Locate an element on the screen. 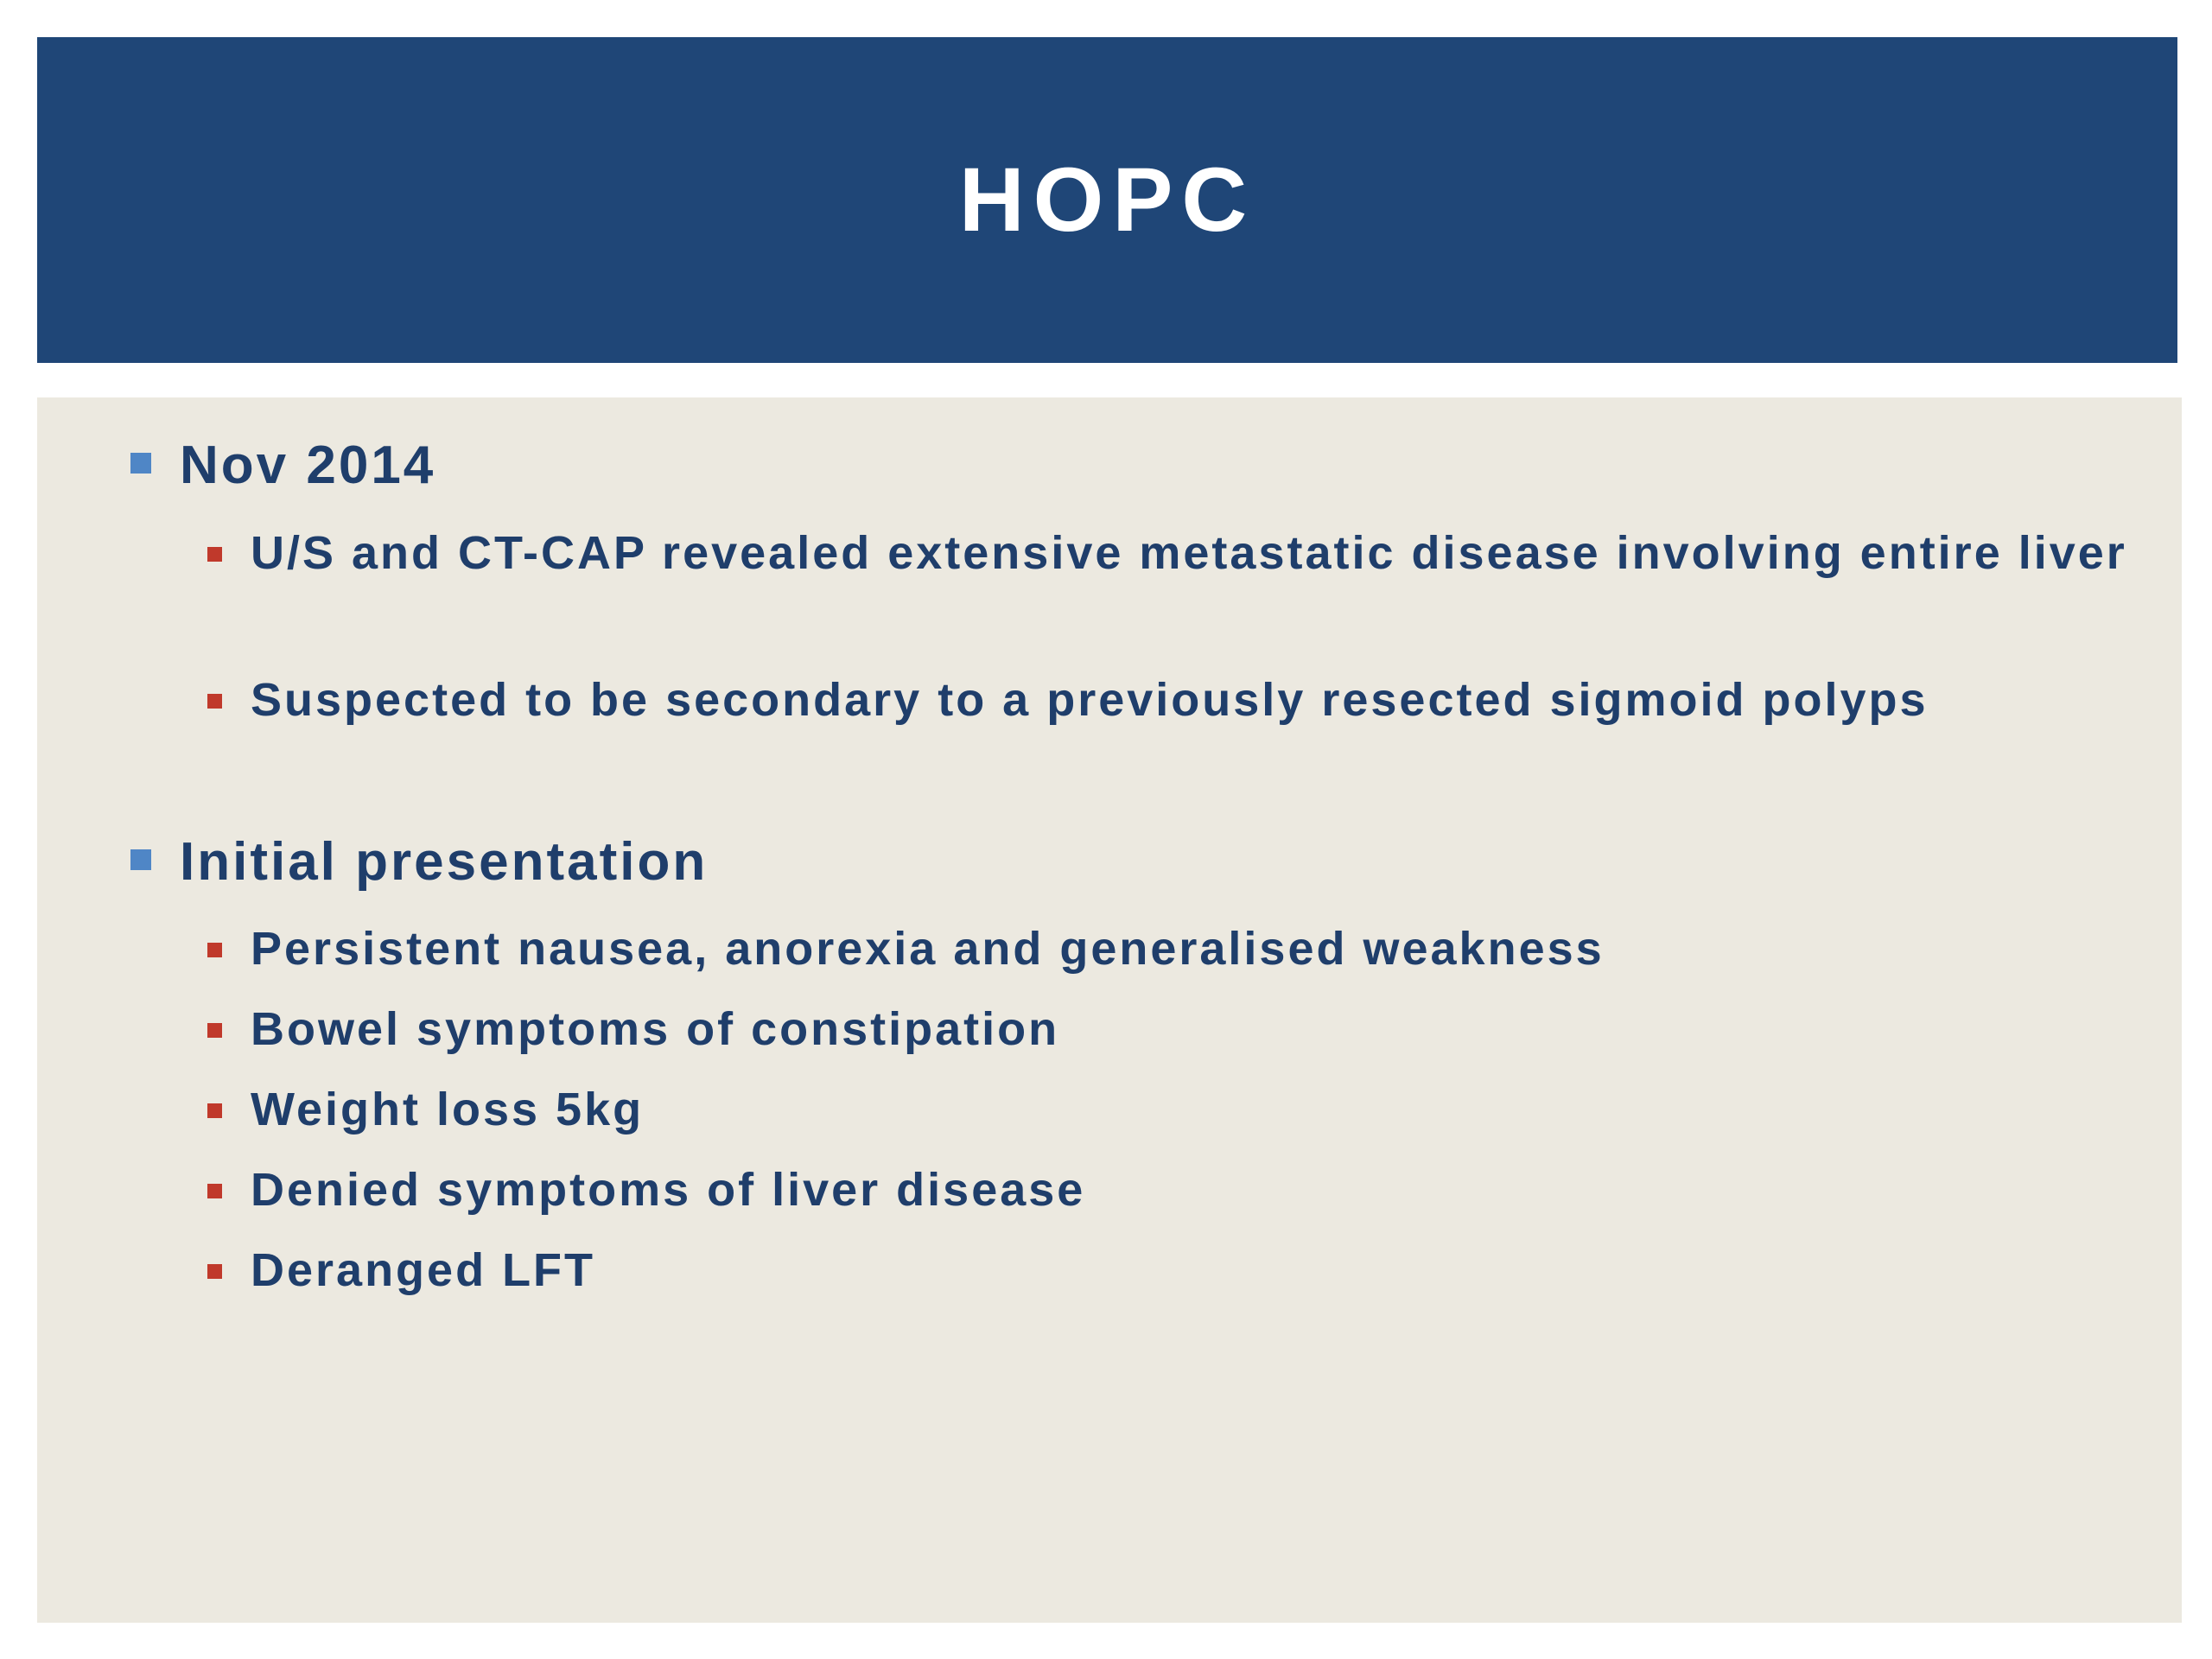 The image size is (2212, 1659). list-item-label: Weight loss 5kg is located at coordinates (448, 1109).